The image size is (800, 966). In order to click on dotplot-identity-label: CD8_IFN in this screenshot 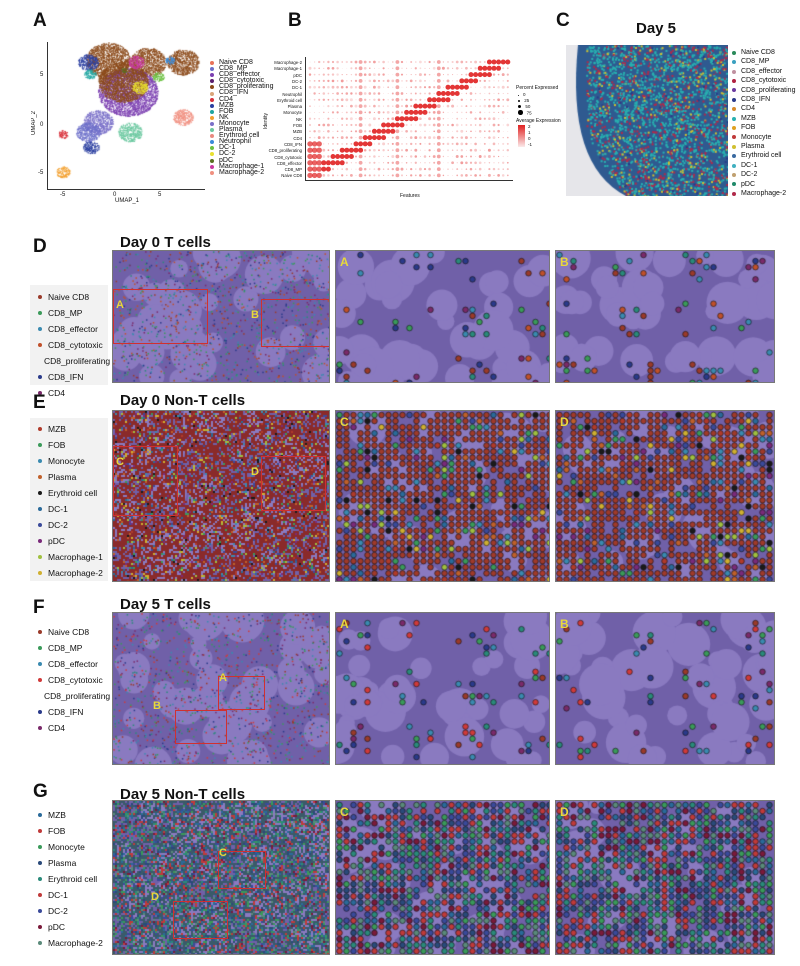, I will do `click(293, 144)`.